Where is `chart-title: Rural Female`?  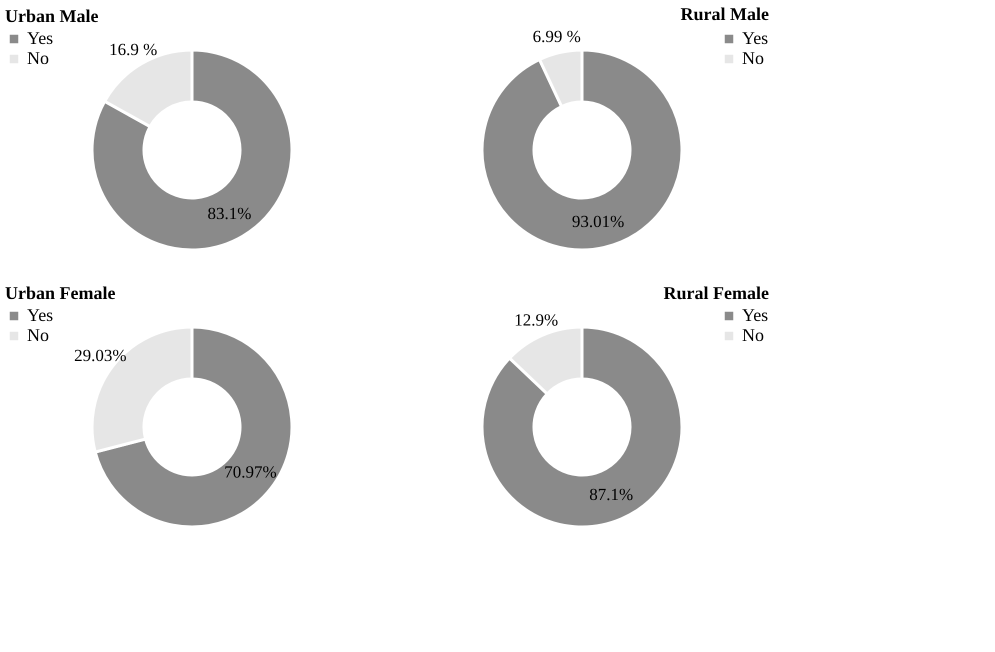
chart-title: Rural Female is located at coordinates (717, 293).